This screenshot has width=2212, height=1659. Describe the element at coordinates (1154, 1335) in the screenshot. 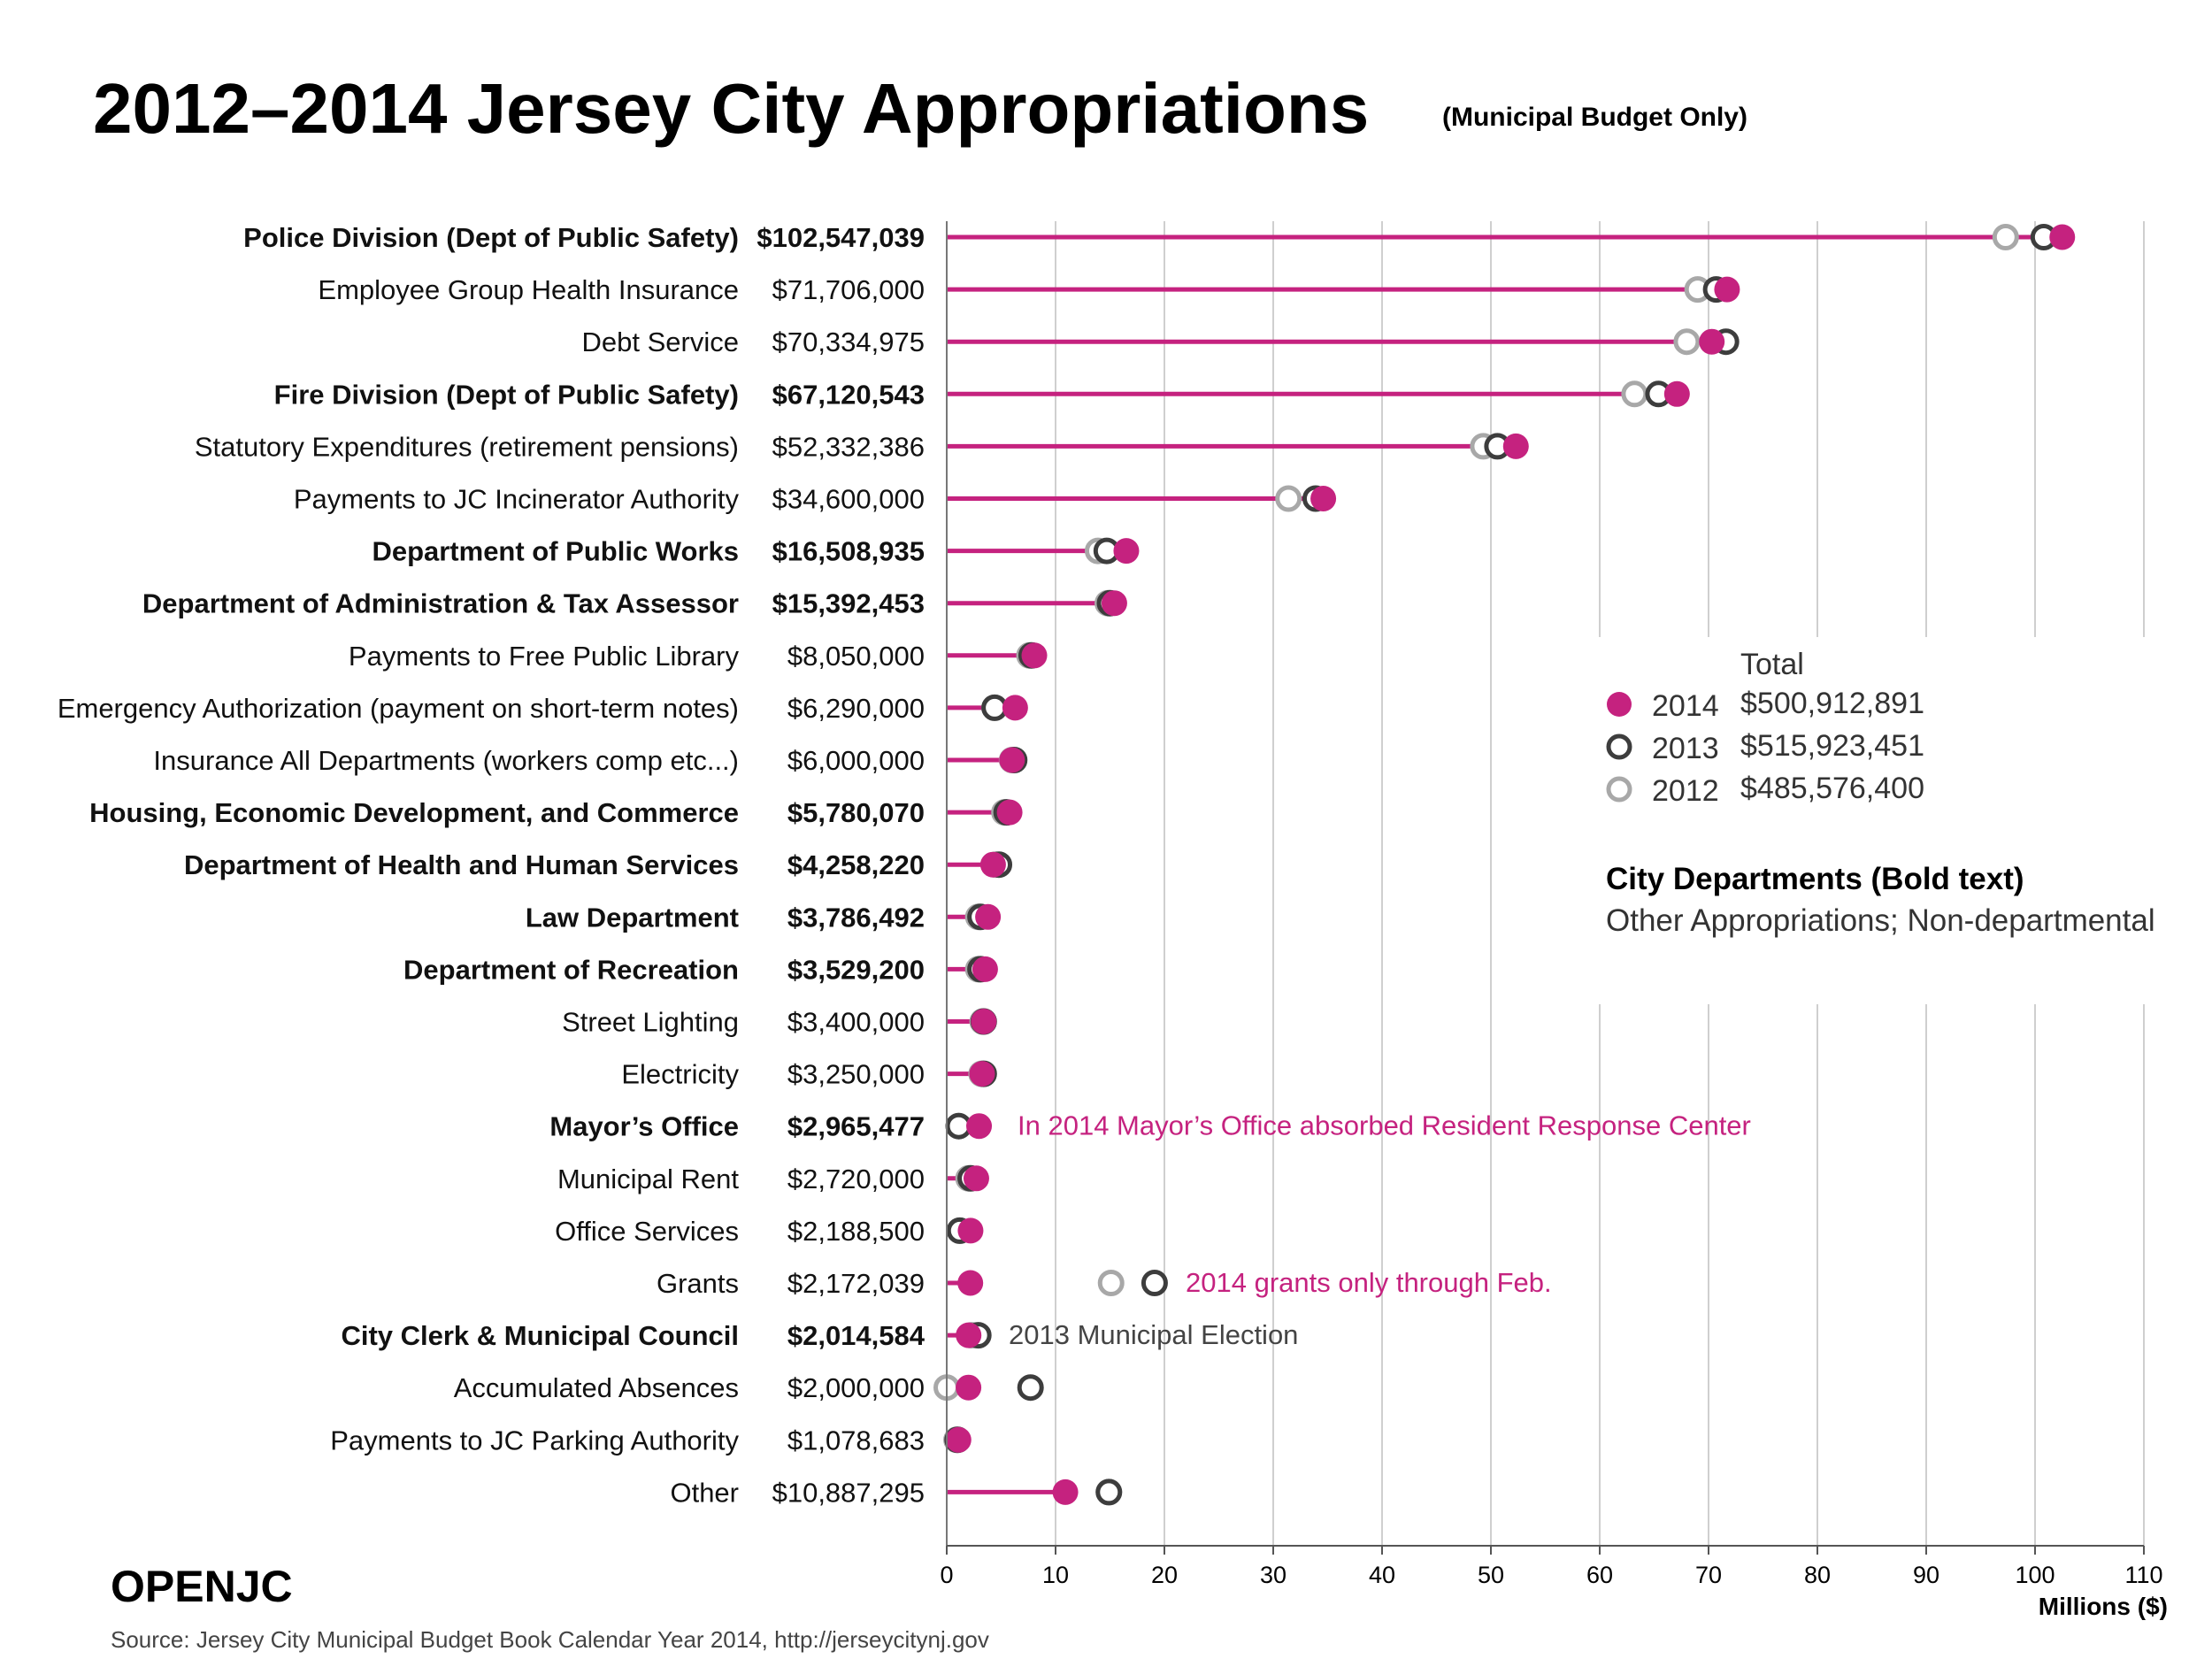

I see `annotation-text: 2013 Municipal Election` at that location.